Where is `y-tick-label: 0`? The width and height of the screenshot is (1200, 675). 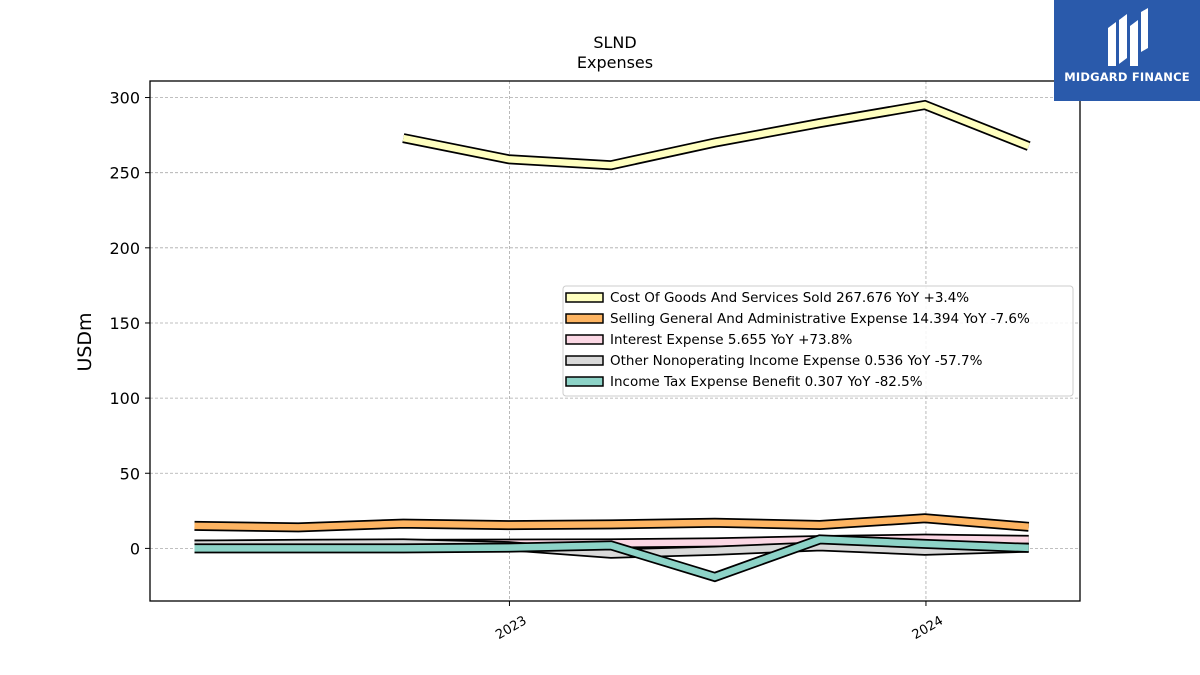 y-tick-label: 0 is located at coordinates (135, 548).